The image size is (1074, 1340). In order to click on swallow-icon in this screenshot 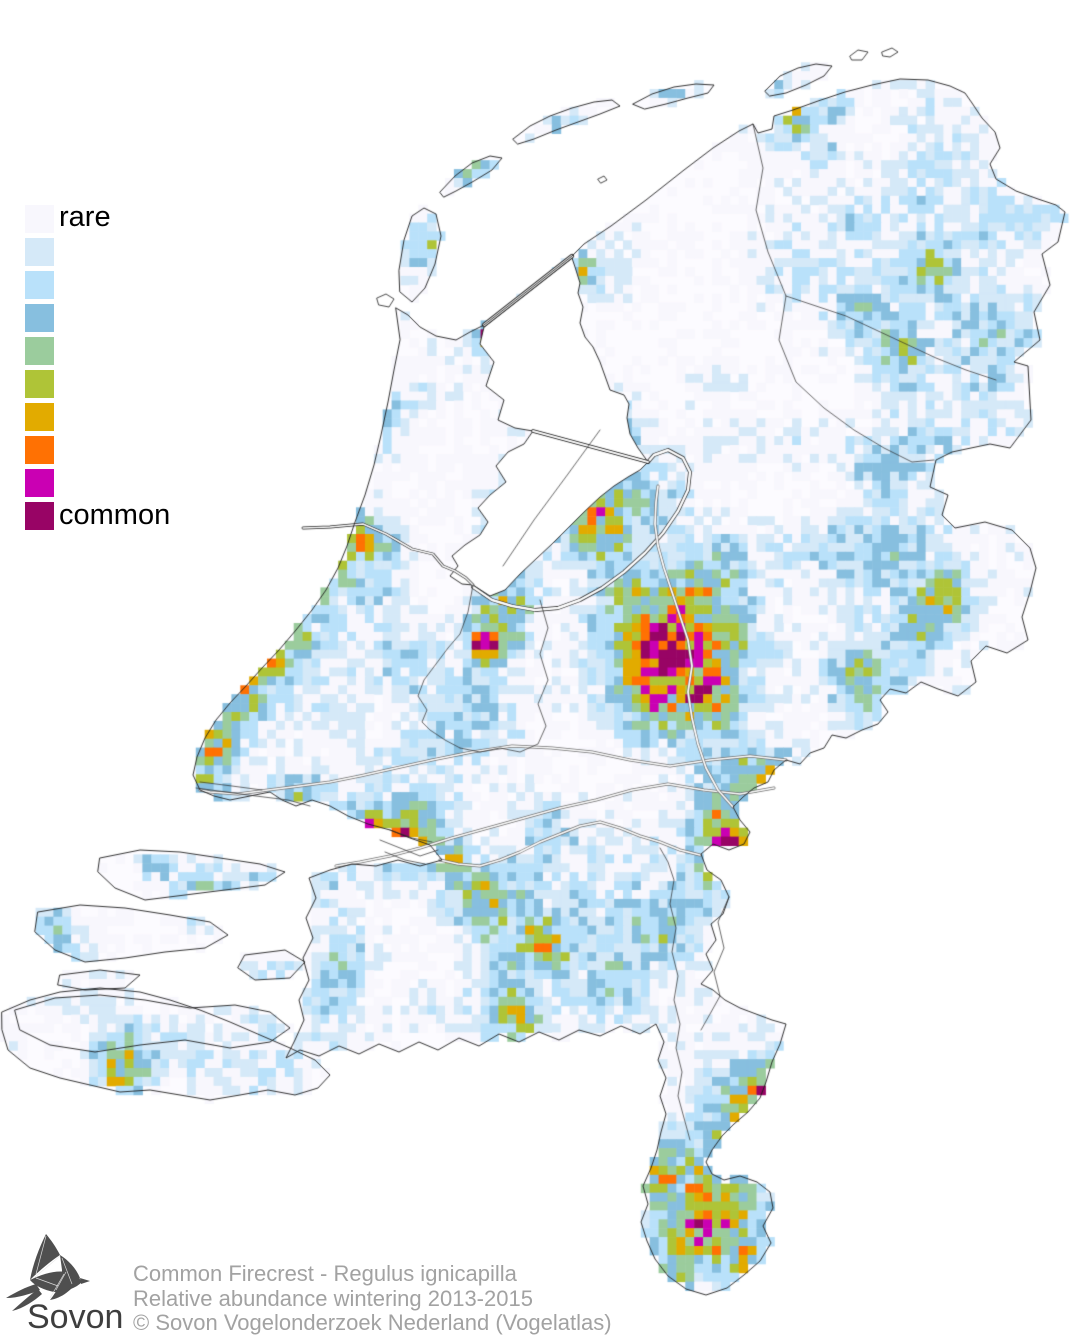, I will do `click(48, 1272)`.